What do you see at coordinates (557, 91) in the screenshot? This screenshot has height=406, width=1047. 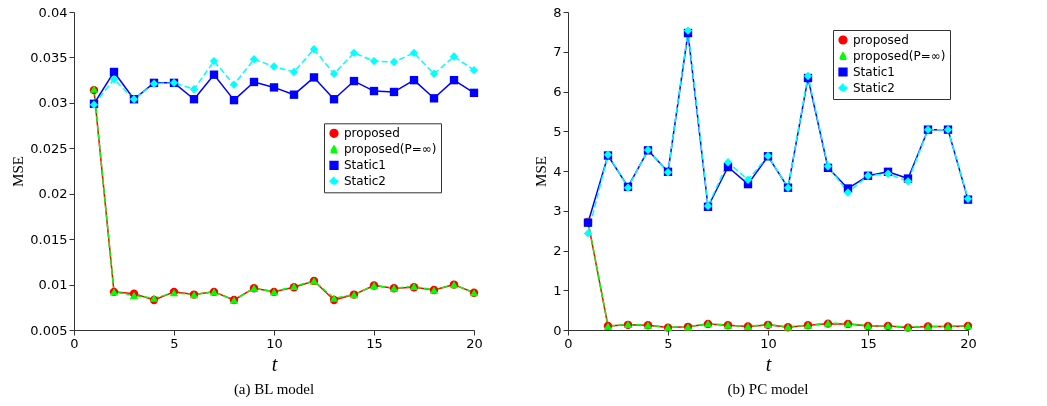 I see `y-tick-label: 6` at bounding box center [557, 91].